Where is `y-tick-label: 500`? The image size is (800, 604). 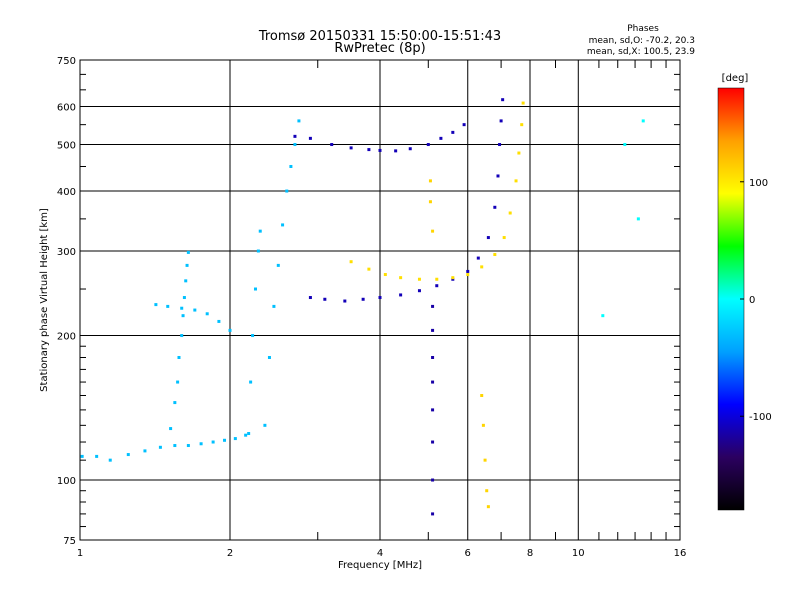 y-tick-label: 500 is located at coordinates (66, 146).